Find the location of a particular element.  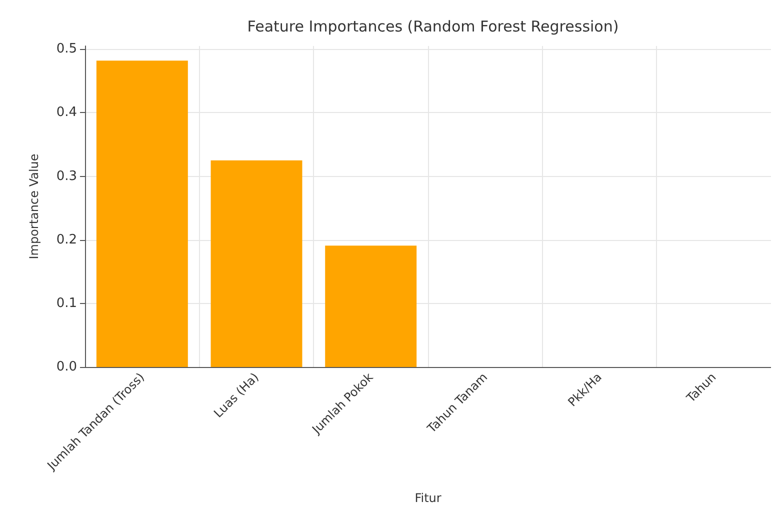

y-axis-title: Importance Value is located at coordinates (34, 207).